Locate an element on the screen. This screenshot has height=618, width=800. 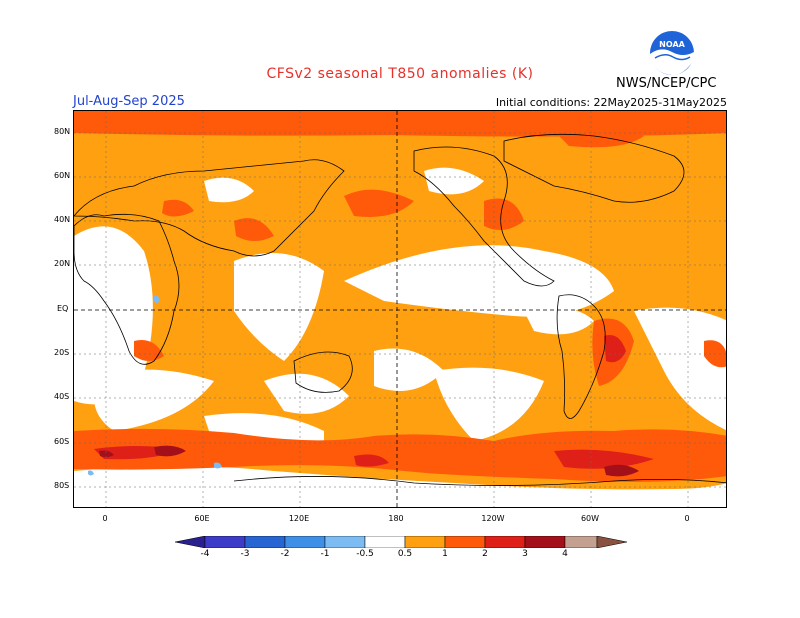
lon-label-60w: 60W is located at coordinates (590, 518).